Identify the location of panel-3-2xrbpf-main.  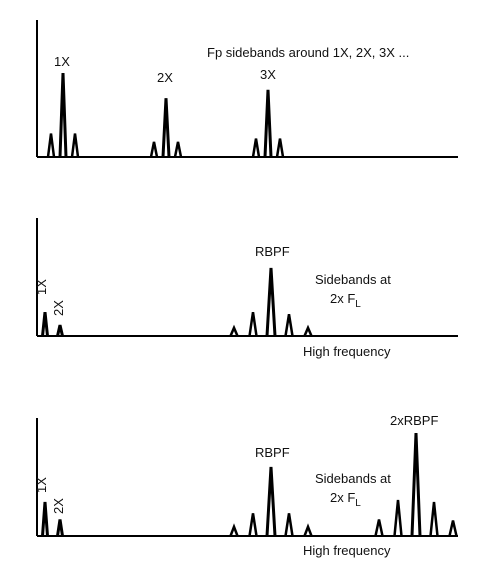
(416, 484).